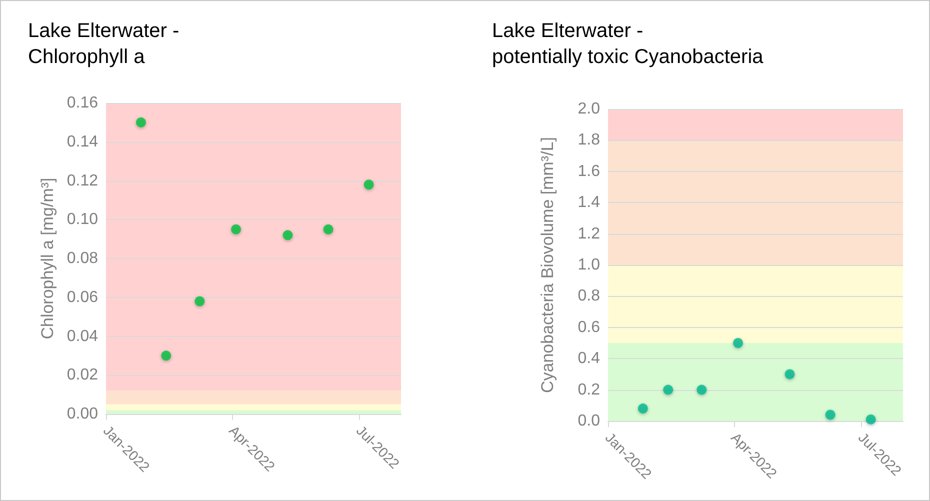 This screenshot has height=501, width=930. Describe the element at coordinates (628, 44) in the screenshot. I see `chart-title: Lake Elterwater - potentially toxic Cyanobacteria` at that location.